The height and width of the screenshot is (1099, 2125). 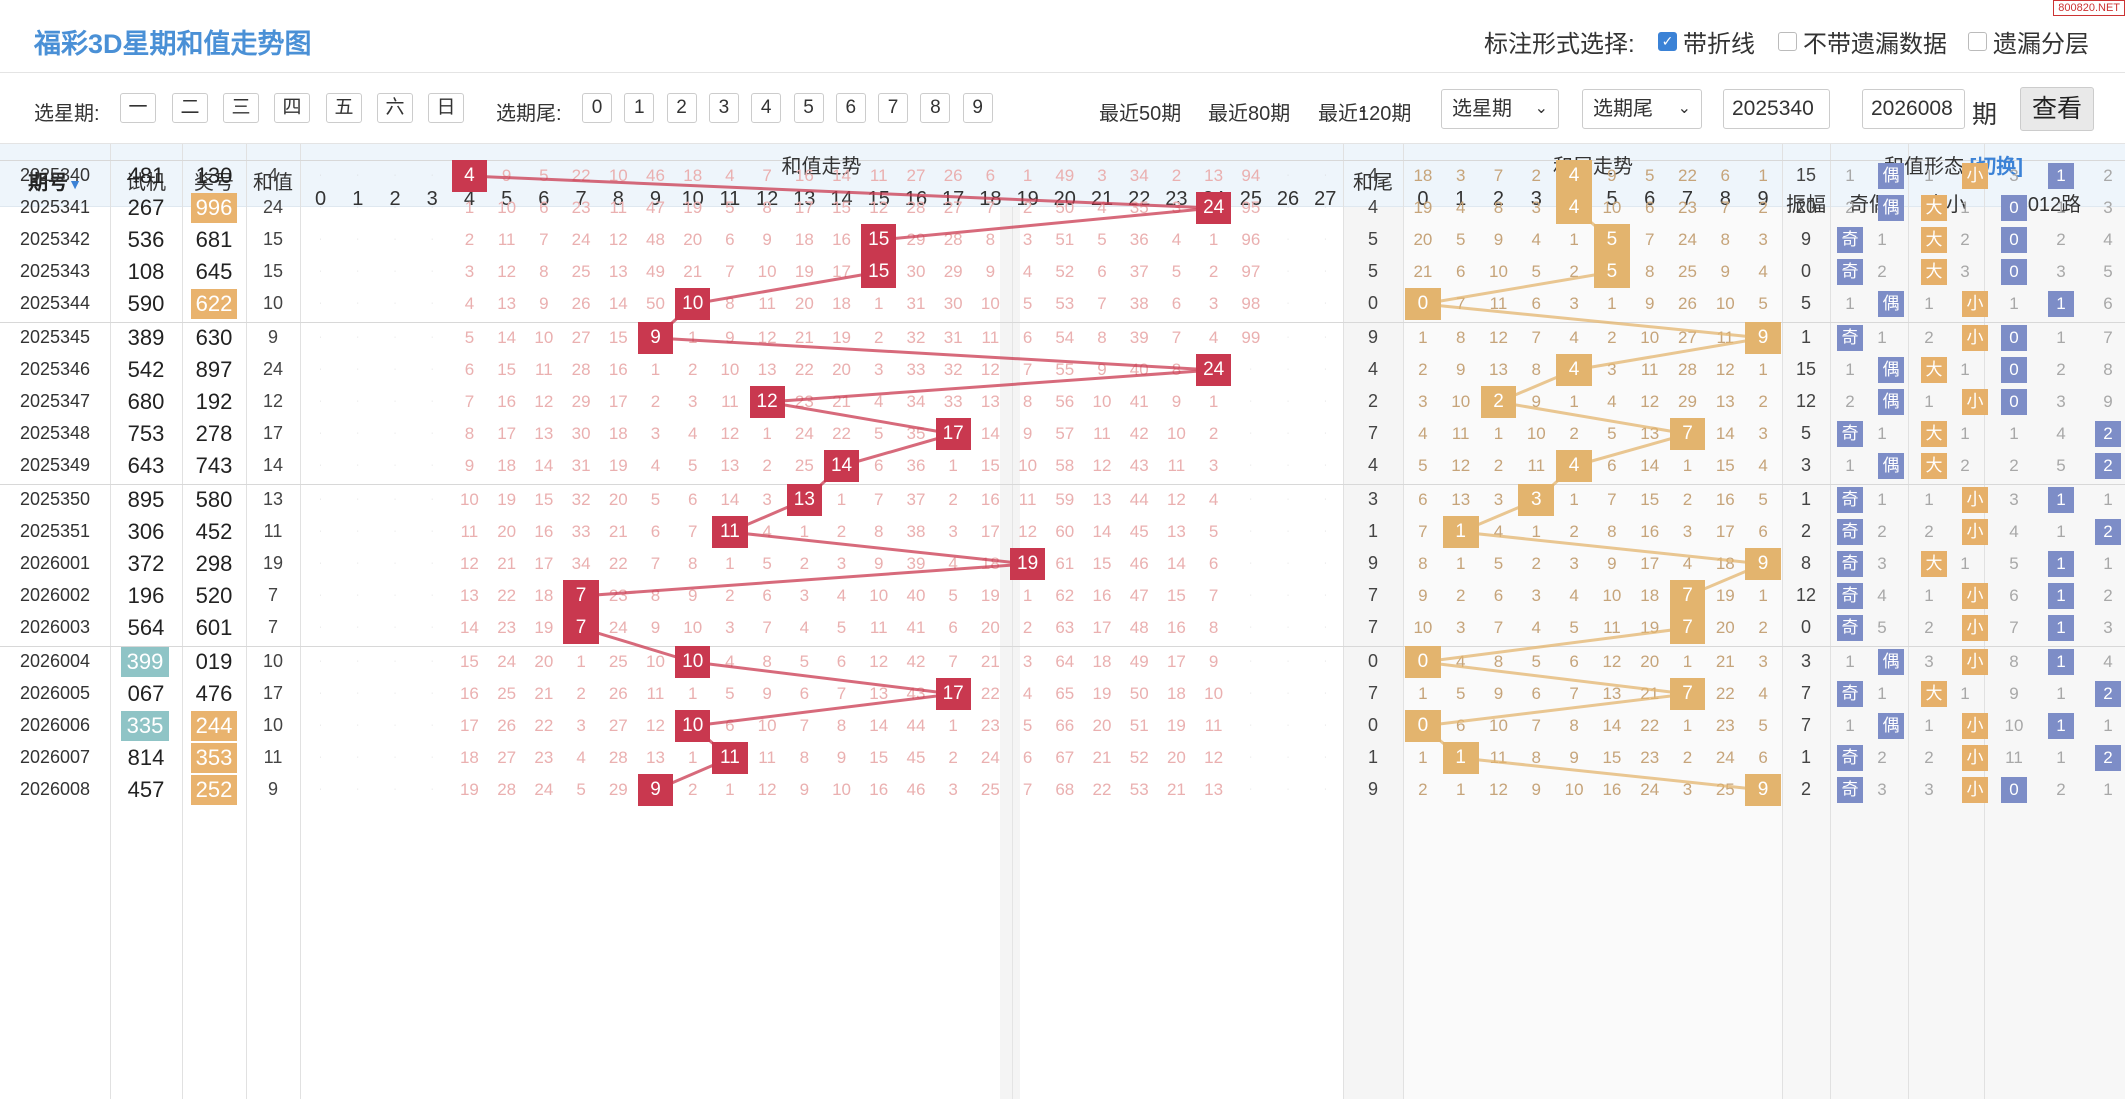 What do you see at coordinates (1706, 41) in the screenshot?
I see `option-polyline: ✓ 带折线` at bounding box center [1706, 41].